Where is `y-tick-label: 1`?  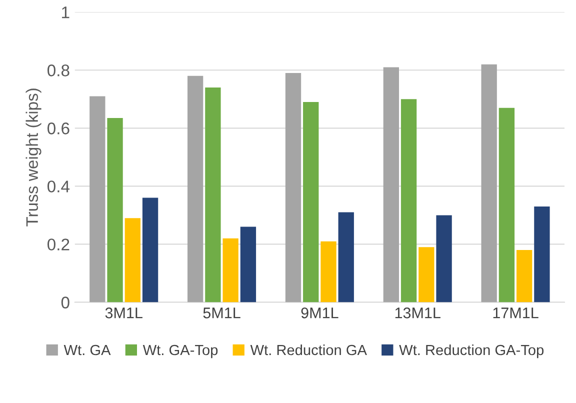 y-tick-label: 1 is located at coordinates (66, 12).